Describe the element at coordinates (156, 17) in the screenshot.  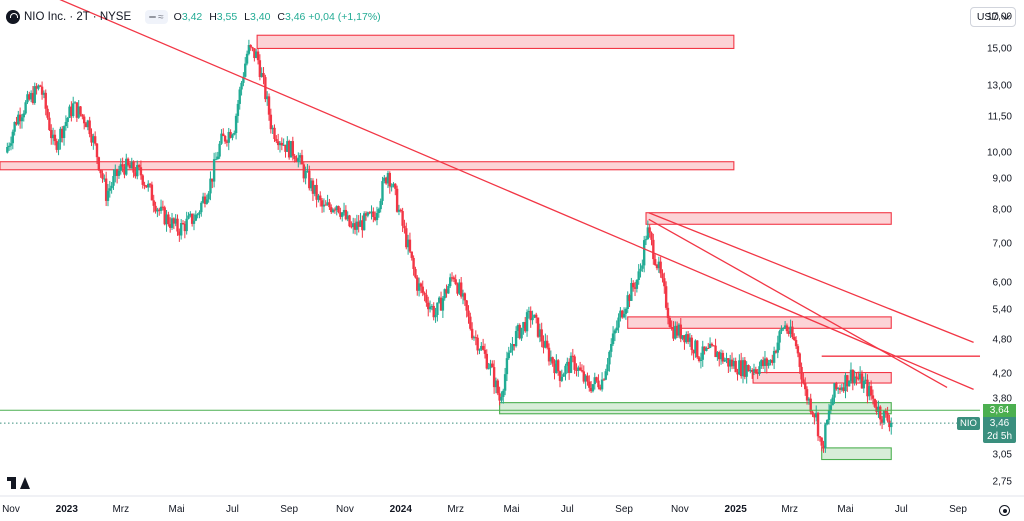
I see `indicator-toggle-chip: ≈` at that location.